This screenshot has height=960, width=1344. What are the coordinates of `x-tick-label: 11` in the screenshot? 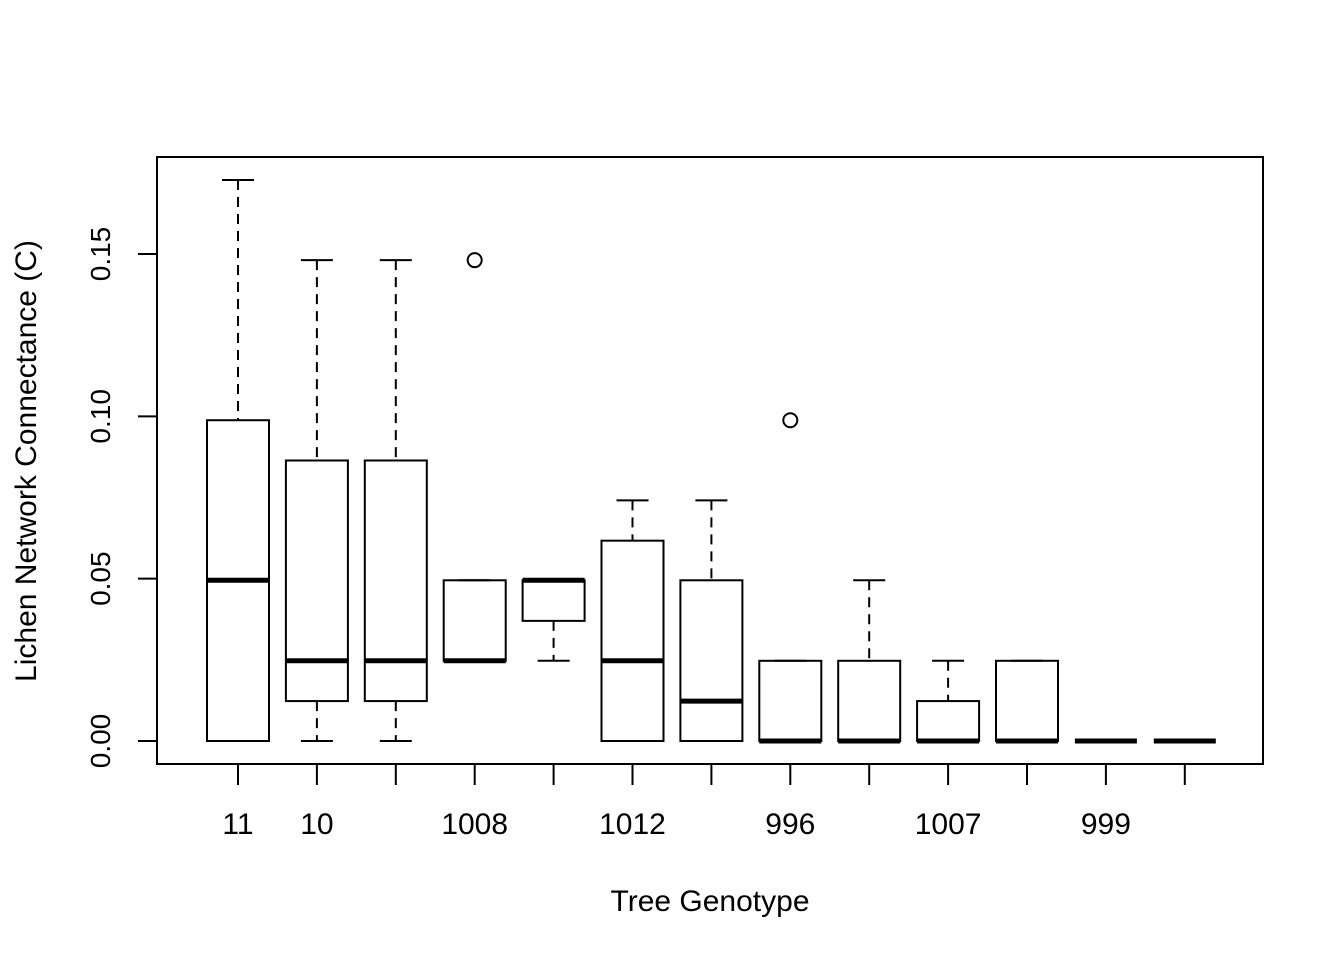 It's located at (237, 824).